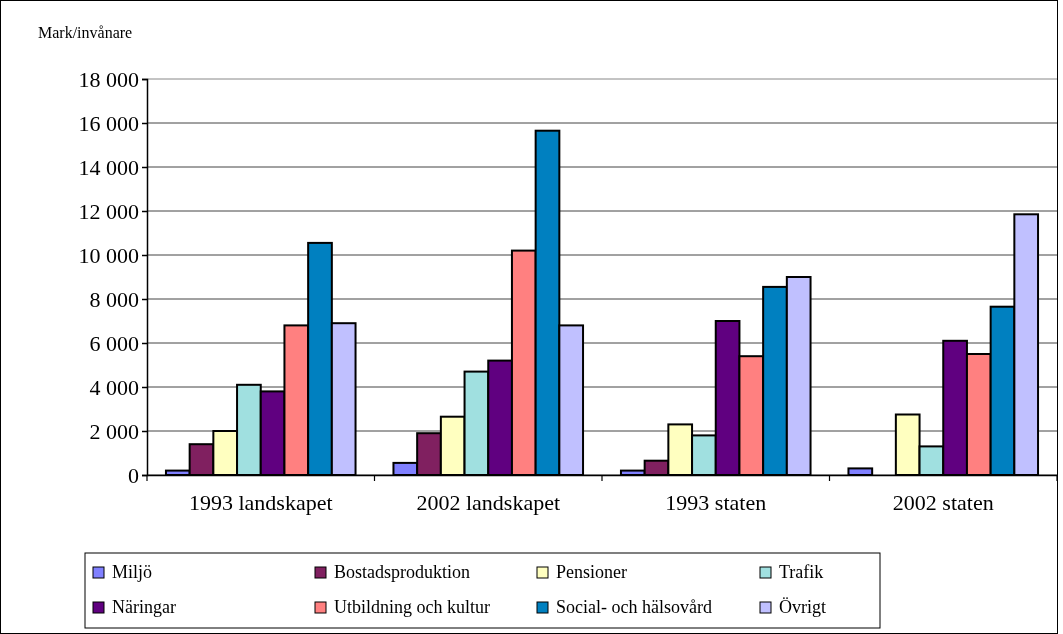 Image resolution: width=1063 pixels, height=634 pixels. Describe the element at coordinates (144, 607) in the screenshot. I see `legend-label: Näringar` at that location.